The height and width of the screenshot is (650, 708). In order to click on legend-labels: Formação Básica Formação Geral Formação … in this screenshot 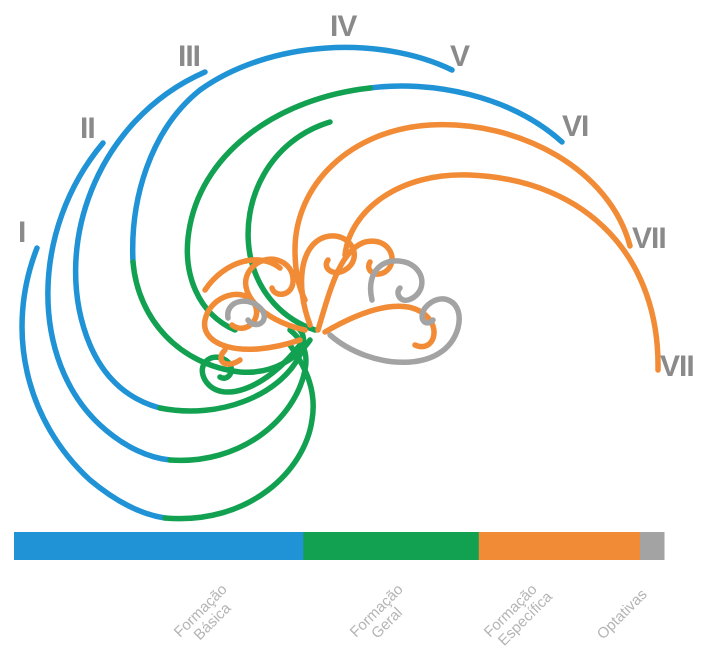, I will do `click(411, 615)`.